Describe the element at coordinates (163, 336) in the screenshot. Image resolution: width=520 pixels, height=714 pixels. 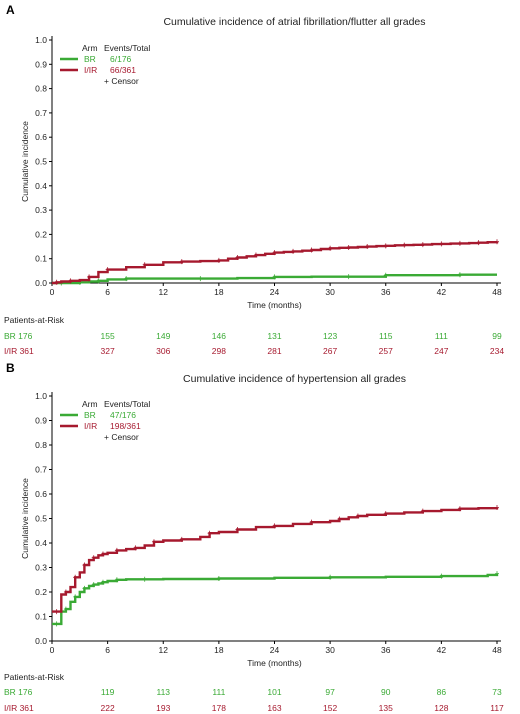
I see `risk-value: 149` at that location.